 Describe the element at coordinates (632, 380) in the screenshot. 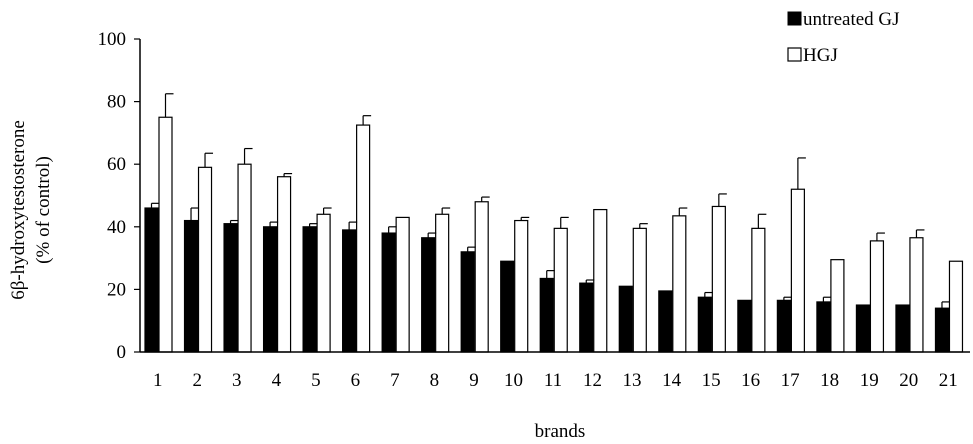

I see `x-tick-label: 13` at that location.